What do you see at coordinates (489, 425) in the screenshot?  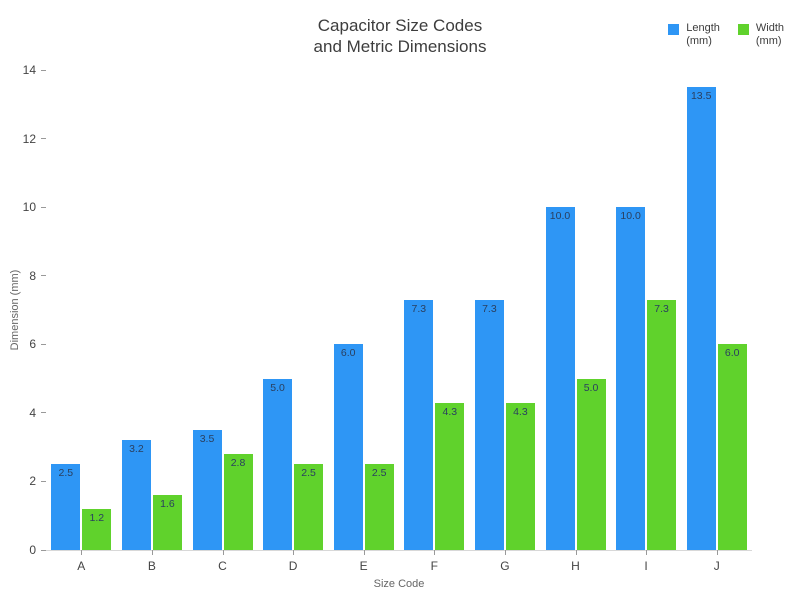 I see `bar-length-G: 7.3` at bounding box center [489, 425].